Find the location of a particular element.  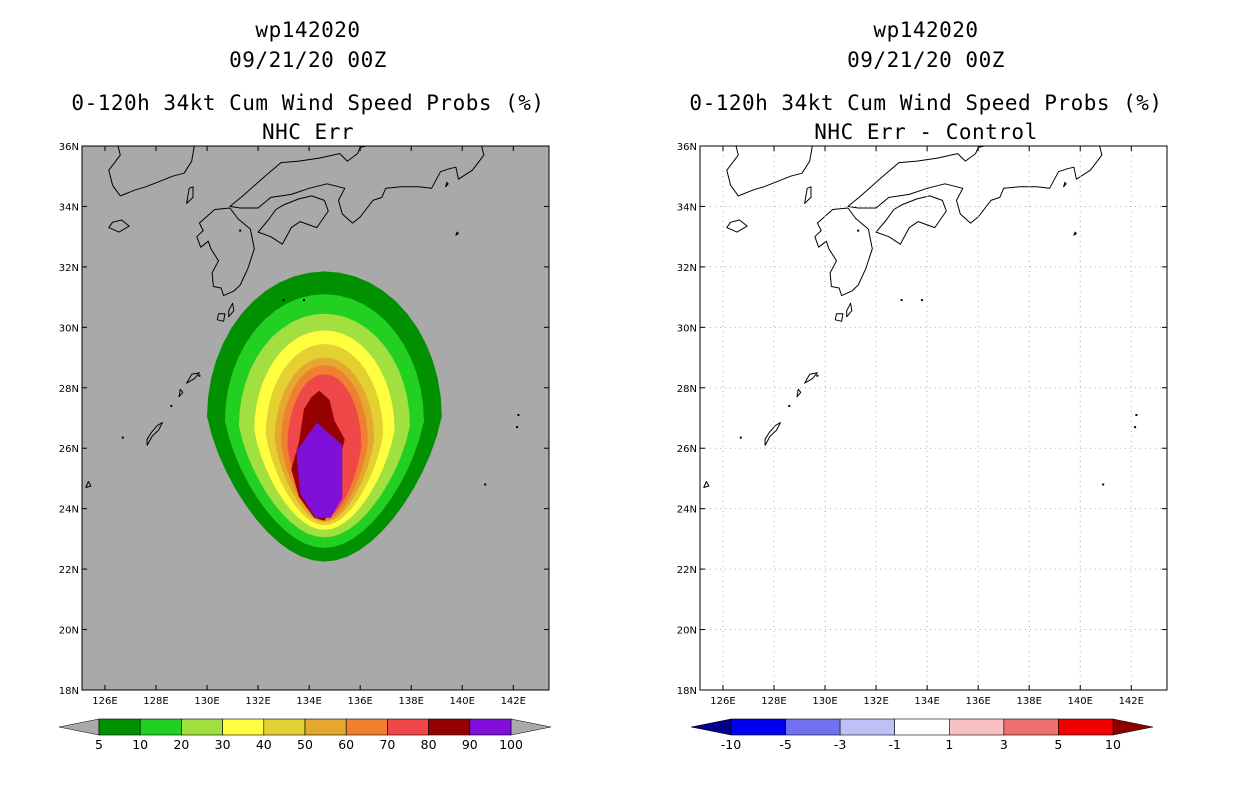

right-colorbar: -10 -5 -3 -1 1 3 5 10 is located at coordinates (922, 735).